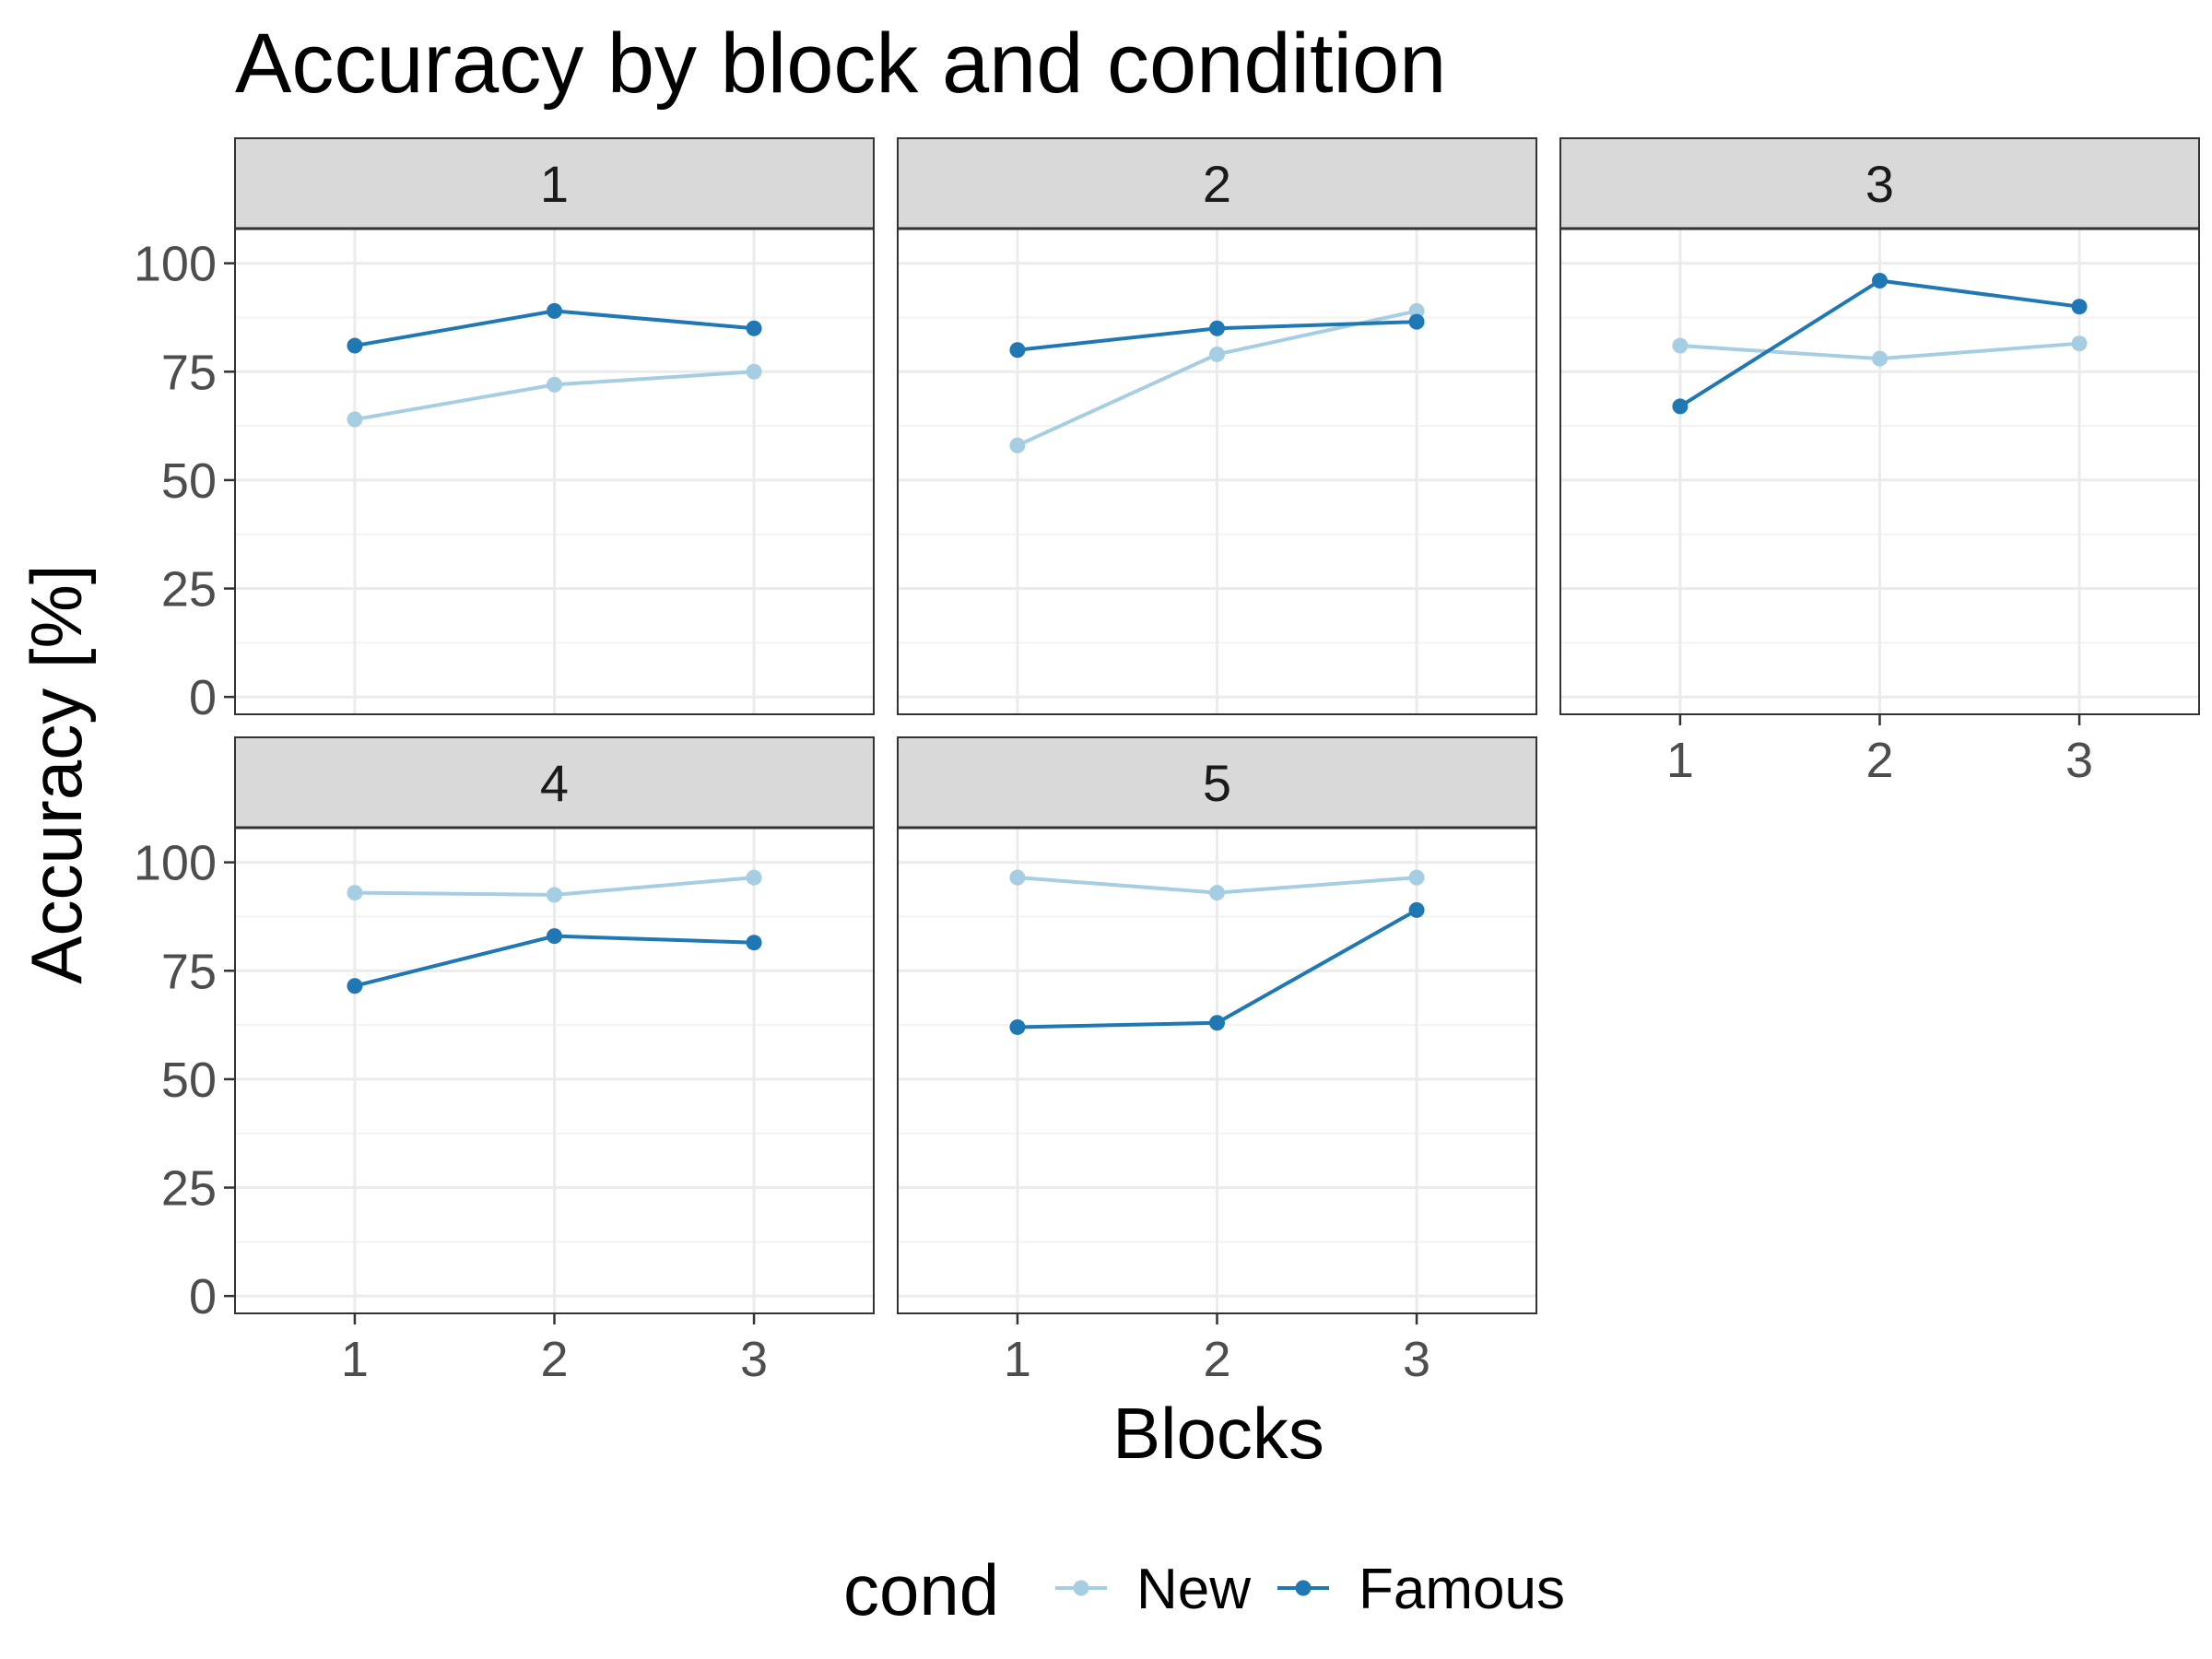  Describe the element at coordinates (1879, 462) in the screenshot. I see `facet-panel-3: 3 1 2 3` at that location.